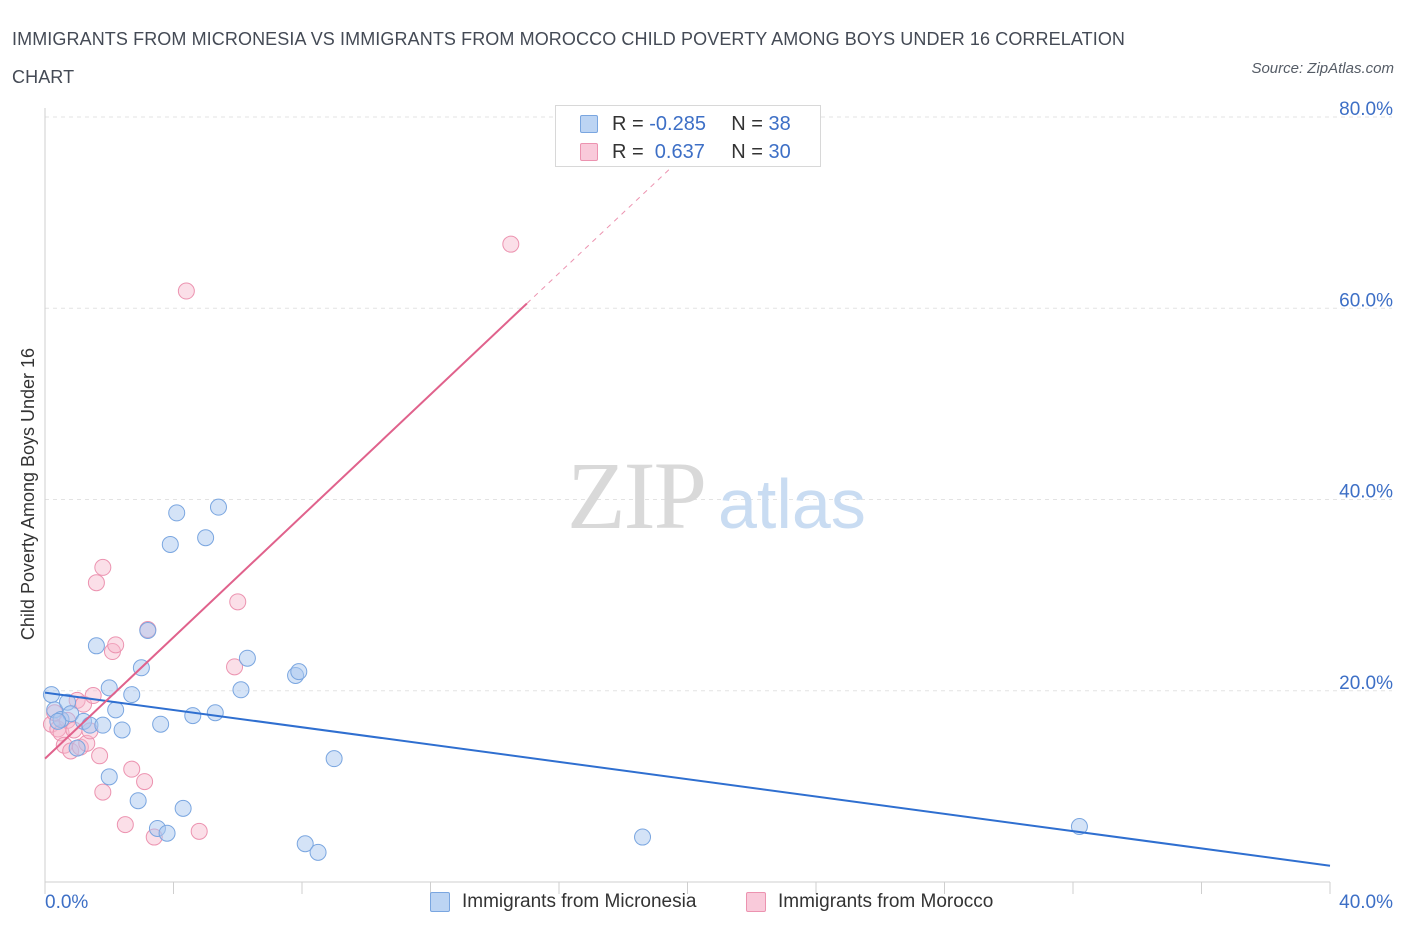  What do you see at coordinates (1322, 68) in the screenshot?
I see `source-credit: Source: ZipAtlas.com` at bounding box center [1322, 68].